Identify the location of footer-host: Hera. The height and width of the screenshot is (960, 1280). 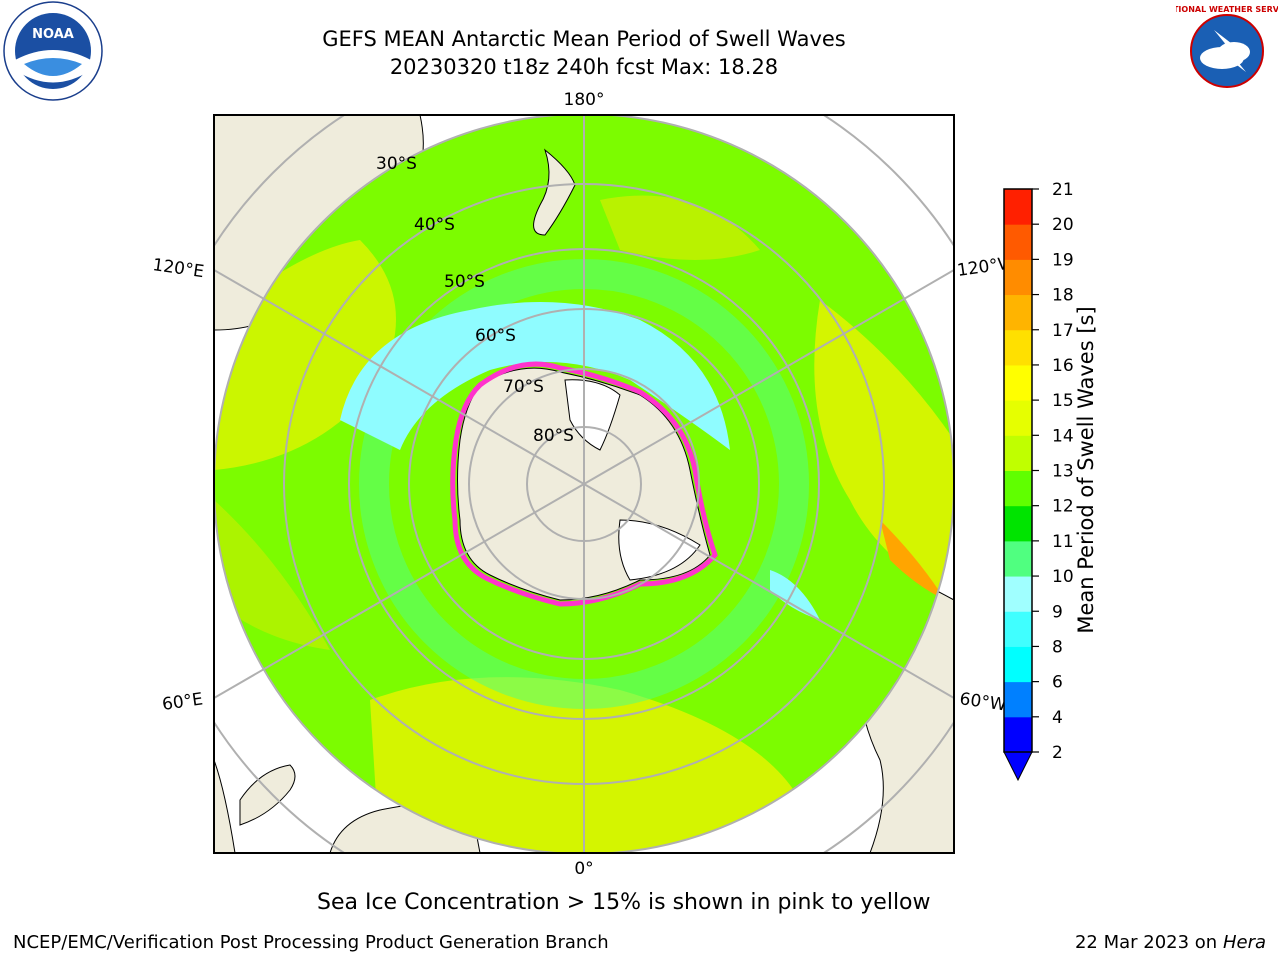
(1244, 942).